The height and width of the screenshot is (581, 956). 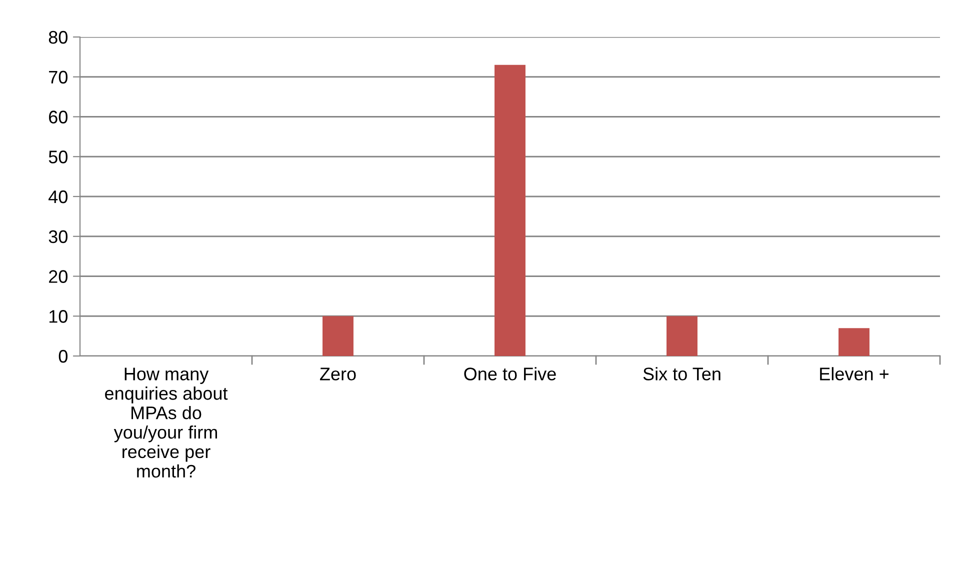 What do you see at coordinates (58, 237) in the screenshot?
I see `y-tick-label: 30` at bounding box center [58, 237].